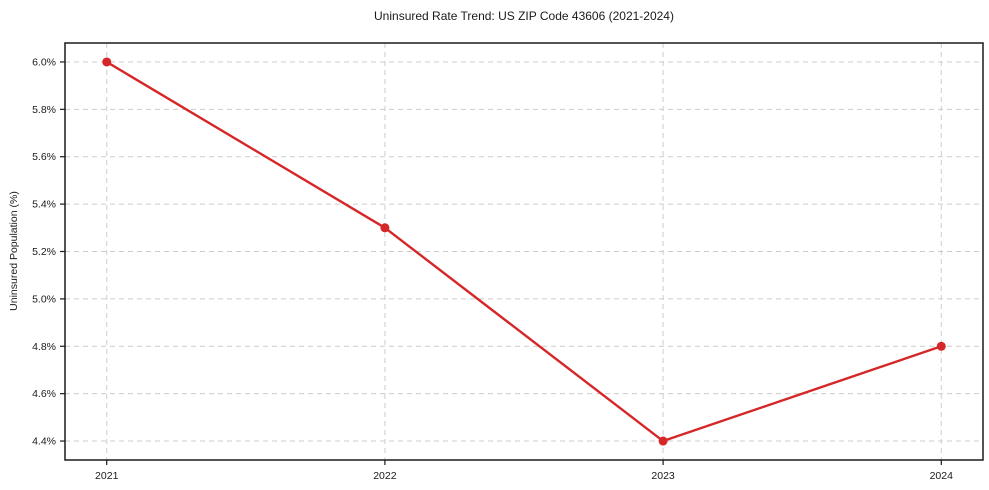  I want to click on y-tick-label: 5.8%, so click(44, 110).